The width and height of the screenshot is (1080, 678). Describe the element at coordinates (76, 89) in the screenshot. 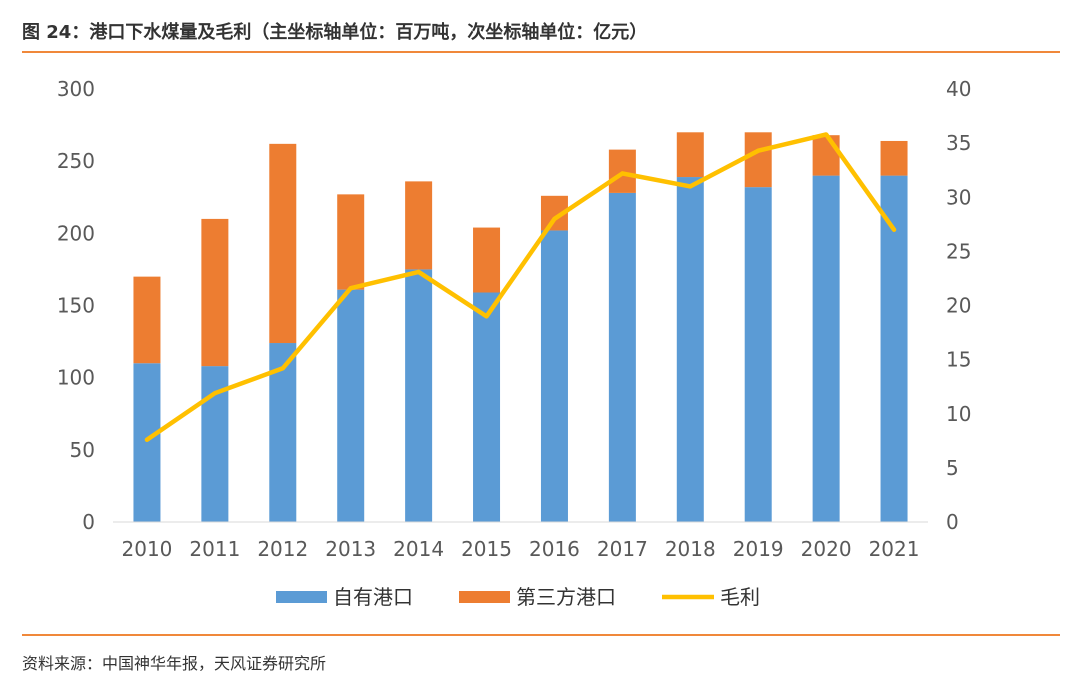

I see `y-primary-tick-label: 300` at that location.